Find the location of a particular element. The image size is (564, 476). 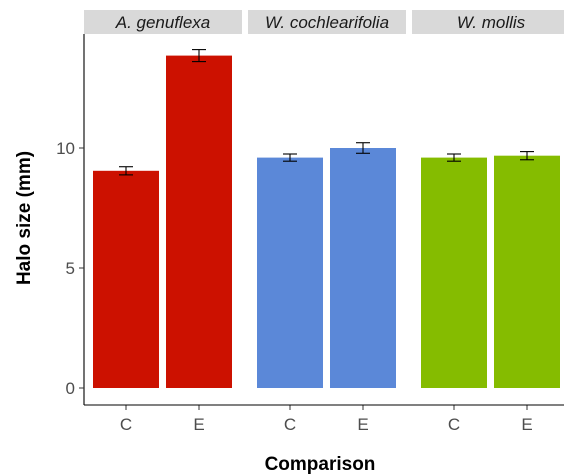

facet-strip-label: W. mollis is located at coordinates (491, 22).